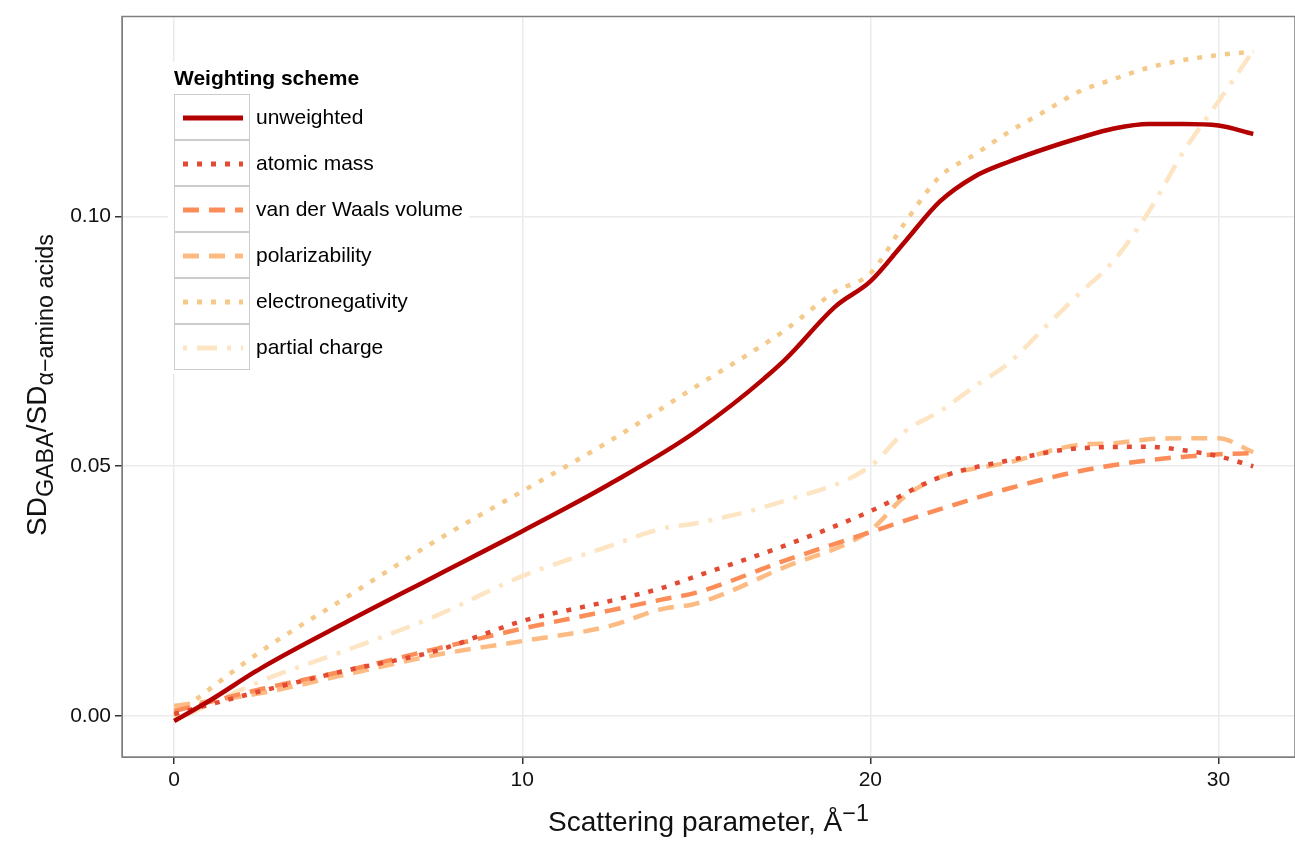 The width and height of the screenshot is (1295, 854). I want to click on y-tick-label: 0.10, so click(90, 215).